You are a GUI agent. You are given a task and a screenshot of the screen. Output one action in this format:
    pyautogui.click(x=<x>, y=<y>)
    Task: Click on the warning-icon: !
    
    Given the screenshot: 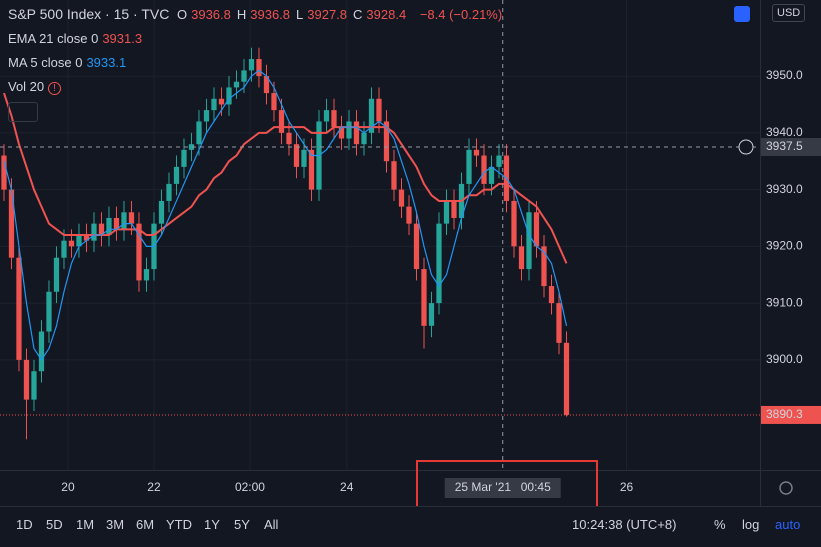 What is the action you would take?
    pyautogui.click(x=54, y=88)
    